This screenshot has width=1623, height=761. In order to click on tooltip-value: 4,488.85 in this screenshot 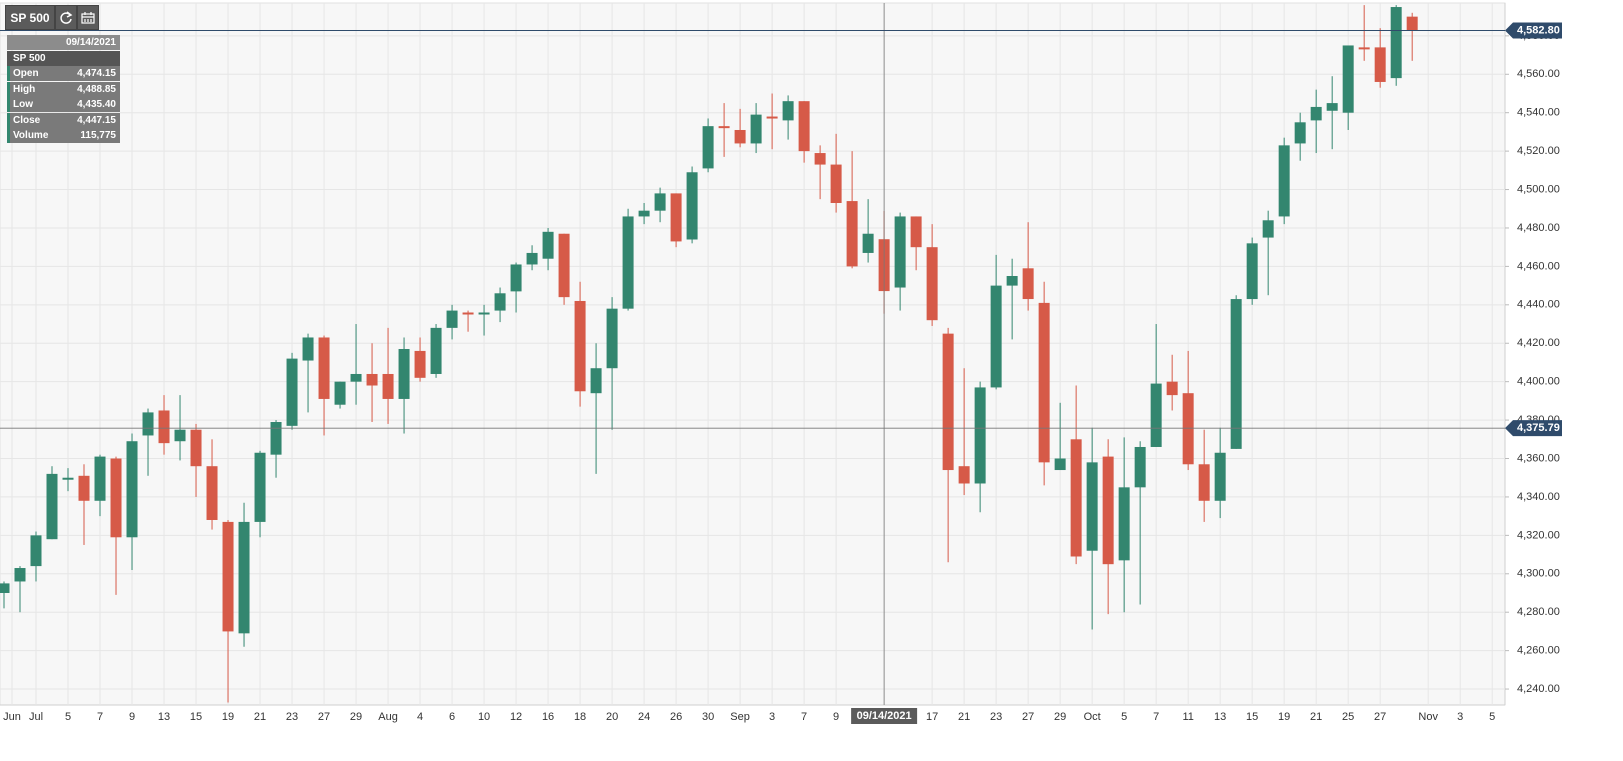, I will do `click(96, 89)`.